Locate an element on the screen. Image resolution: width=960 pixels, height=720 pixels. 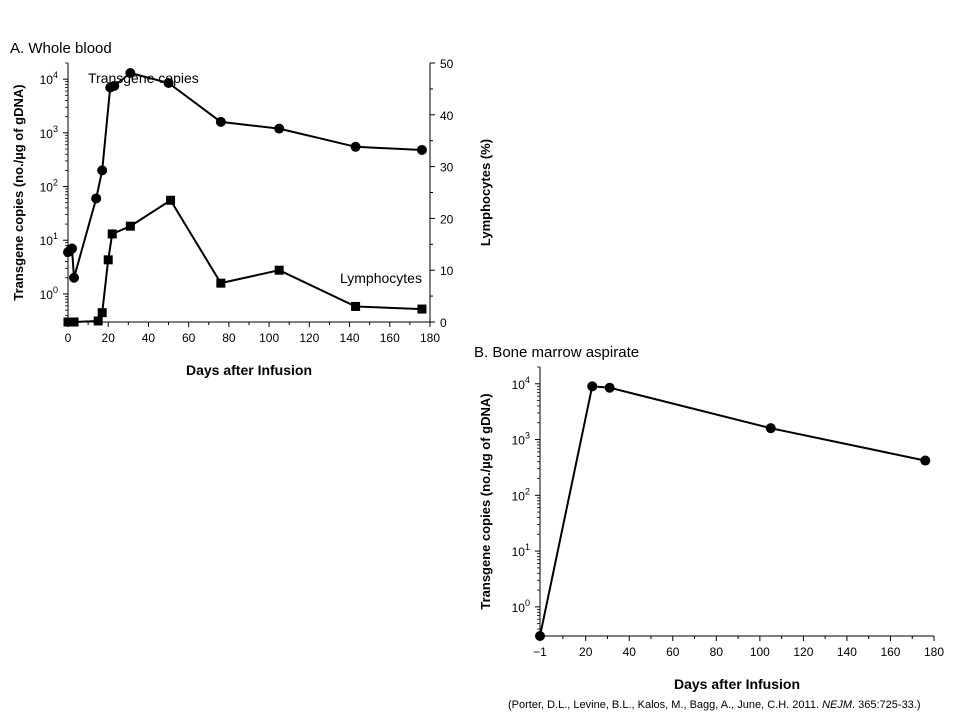
y2-tick-label: 40 is located at coordinates (447, 116).